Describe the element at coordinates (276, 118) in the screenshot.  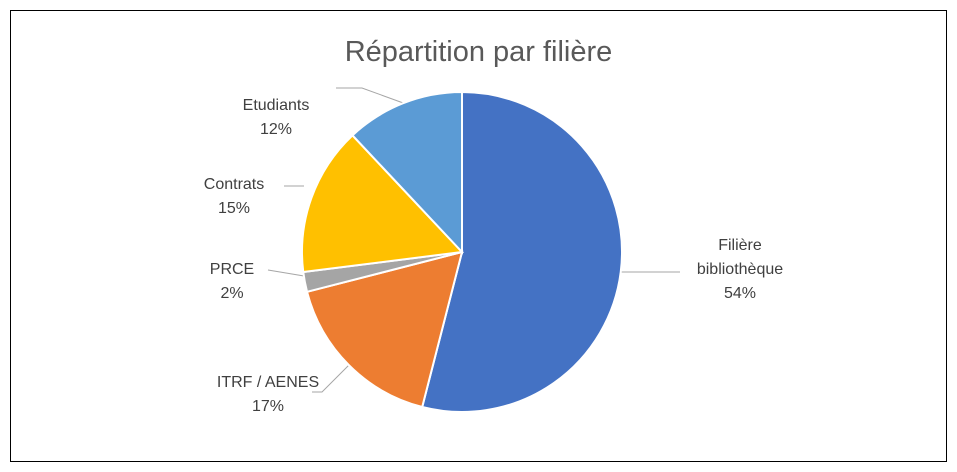
I see `slice-label: Etudiants 12%` at that location.